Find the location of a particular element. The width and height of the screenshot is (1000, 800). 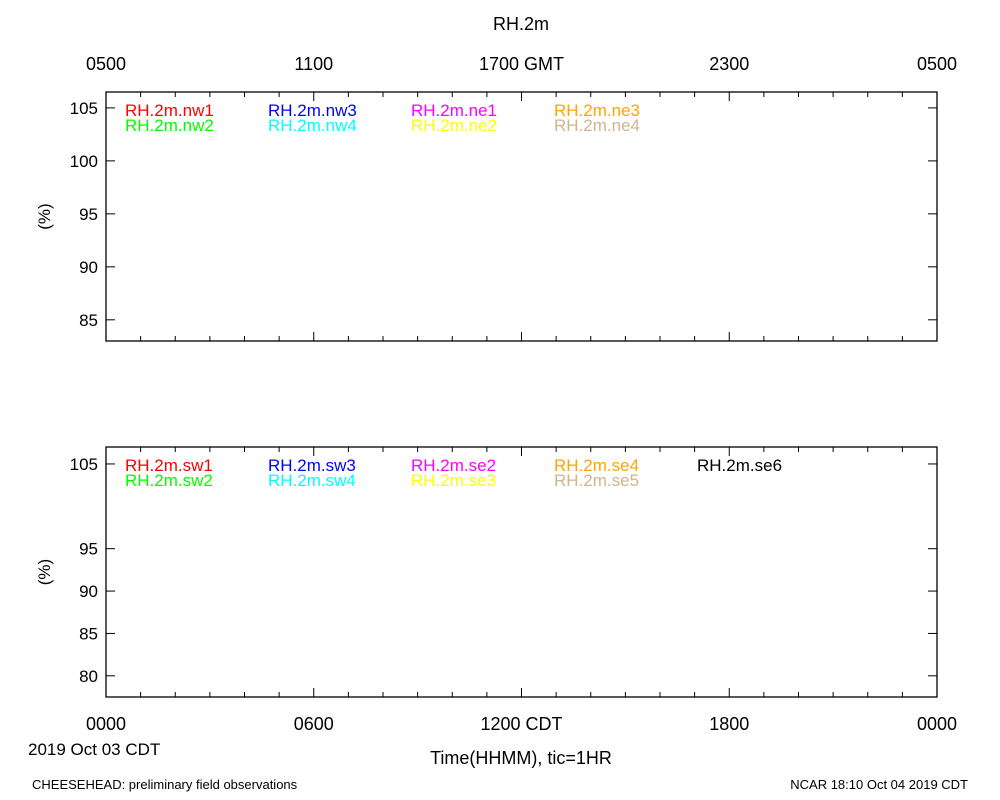

figure-title: RH.2m is located at coordinates (521, 24).